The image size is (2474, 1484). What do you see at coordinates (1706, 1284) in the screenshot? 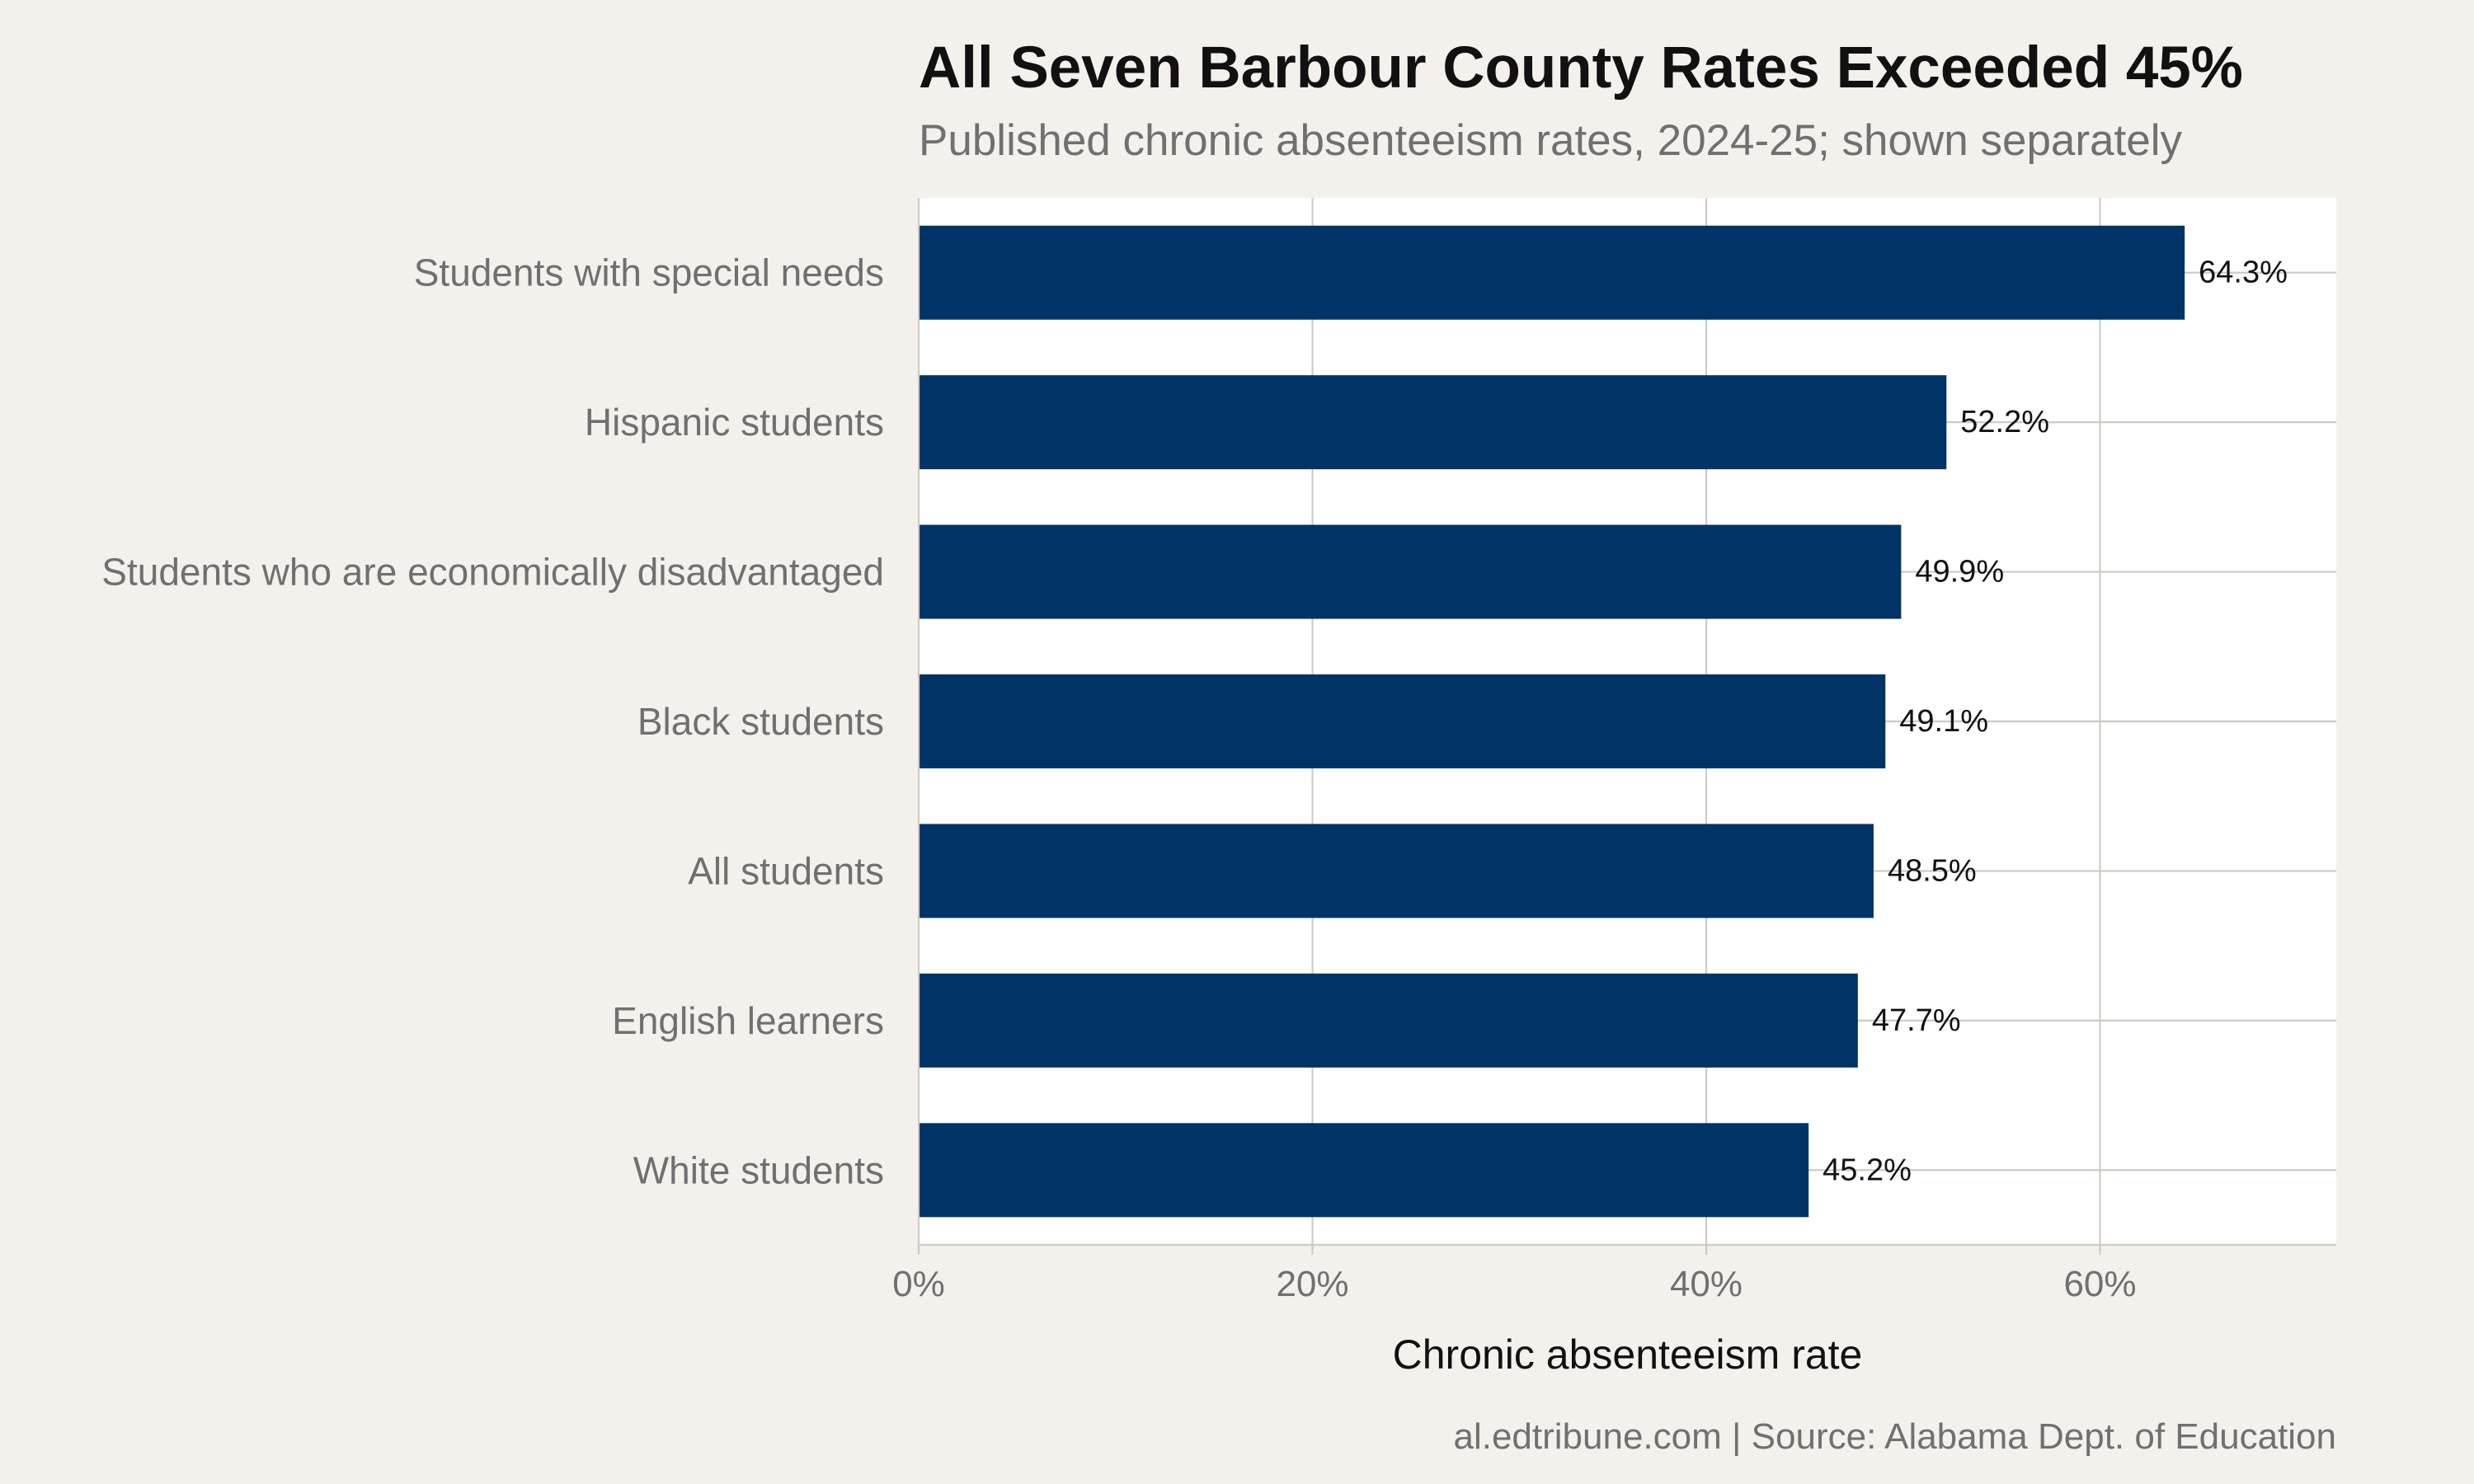
I see `x-tick-label: 40%` at bounding box center [1706, 1284].